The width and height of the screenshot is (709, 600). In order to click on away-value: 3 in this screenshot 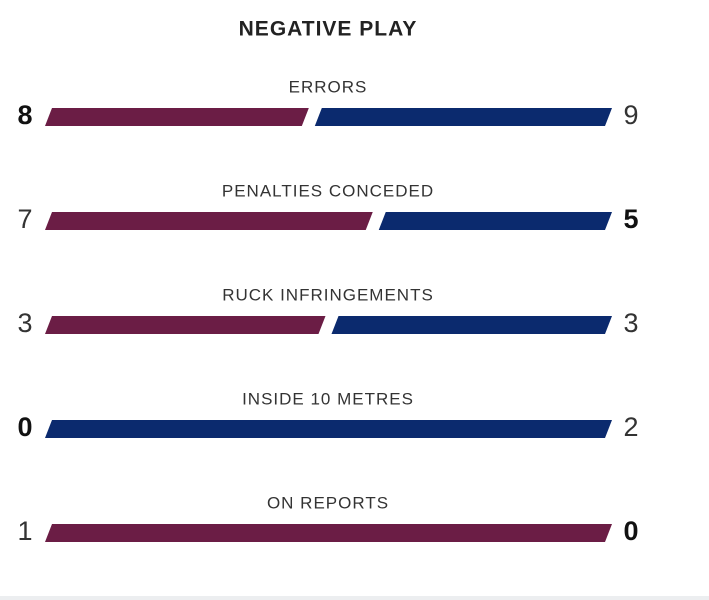, I will do `click(630, 323)`.